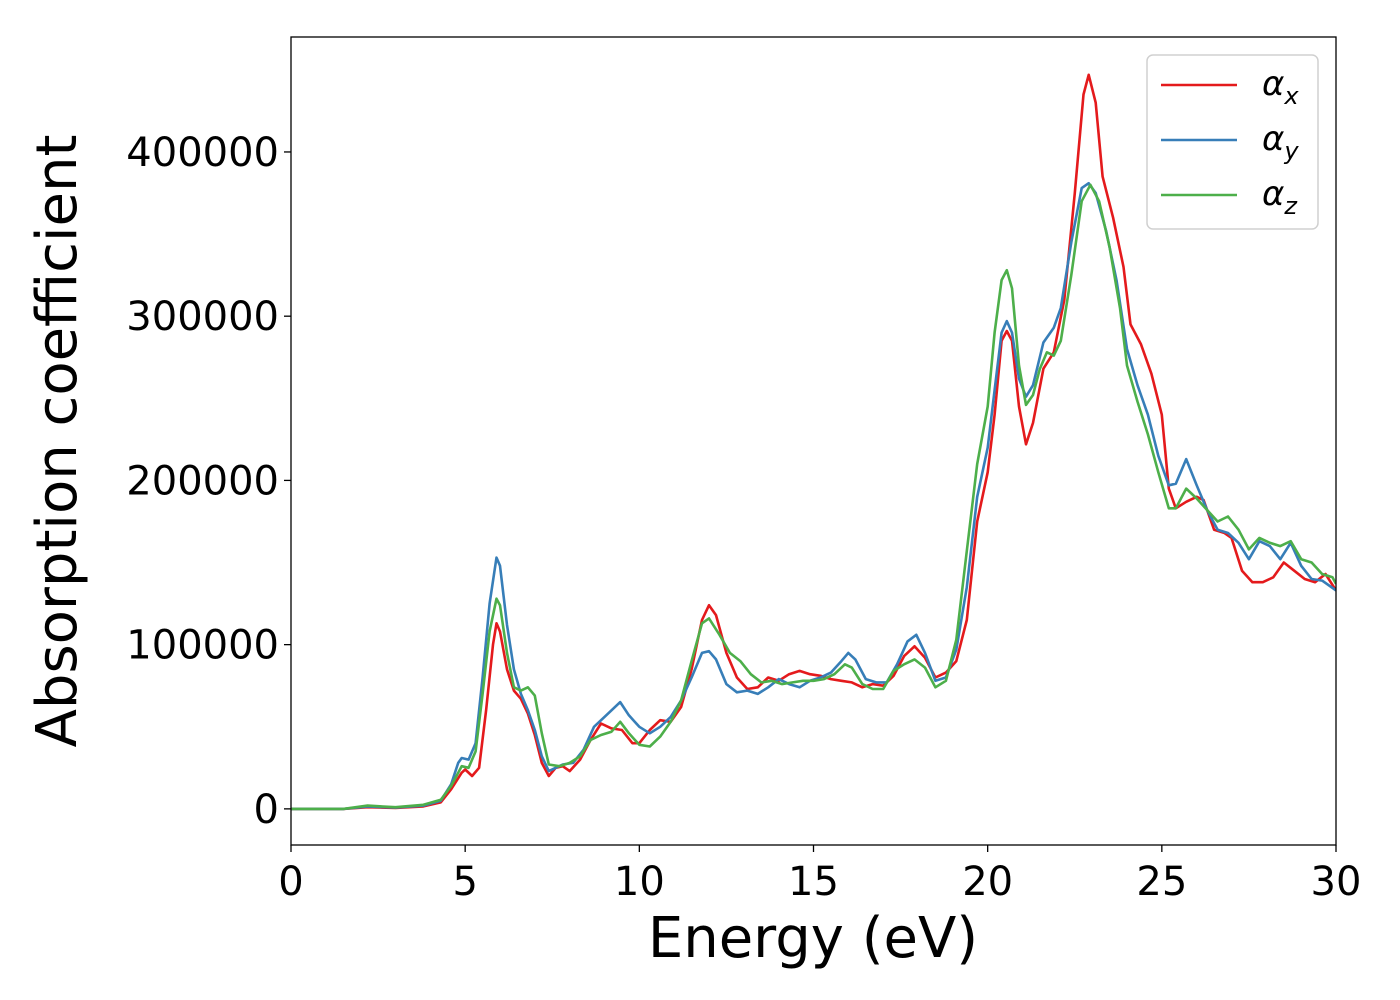 The height and width of the screenshot is (1000, 1400). What do you see at coordinates (202, 481) in the screenshot?
I see `y-tick-label: 200000` at bounding box center [202, 481].